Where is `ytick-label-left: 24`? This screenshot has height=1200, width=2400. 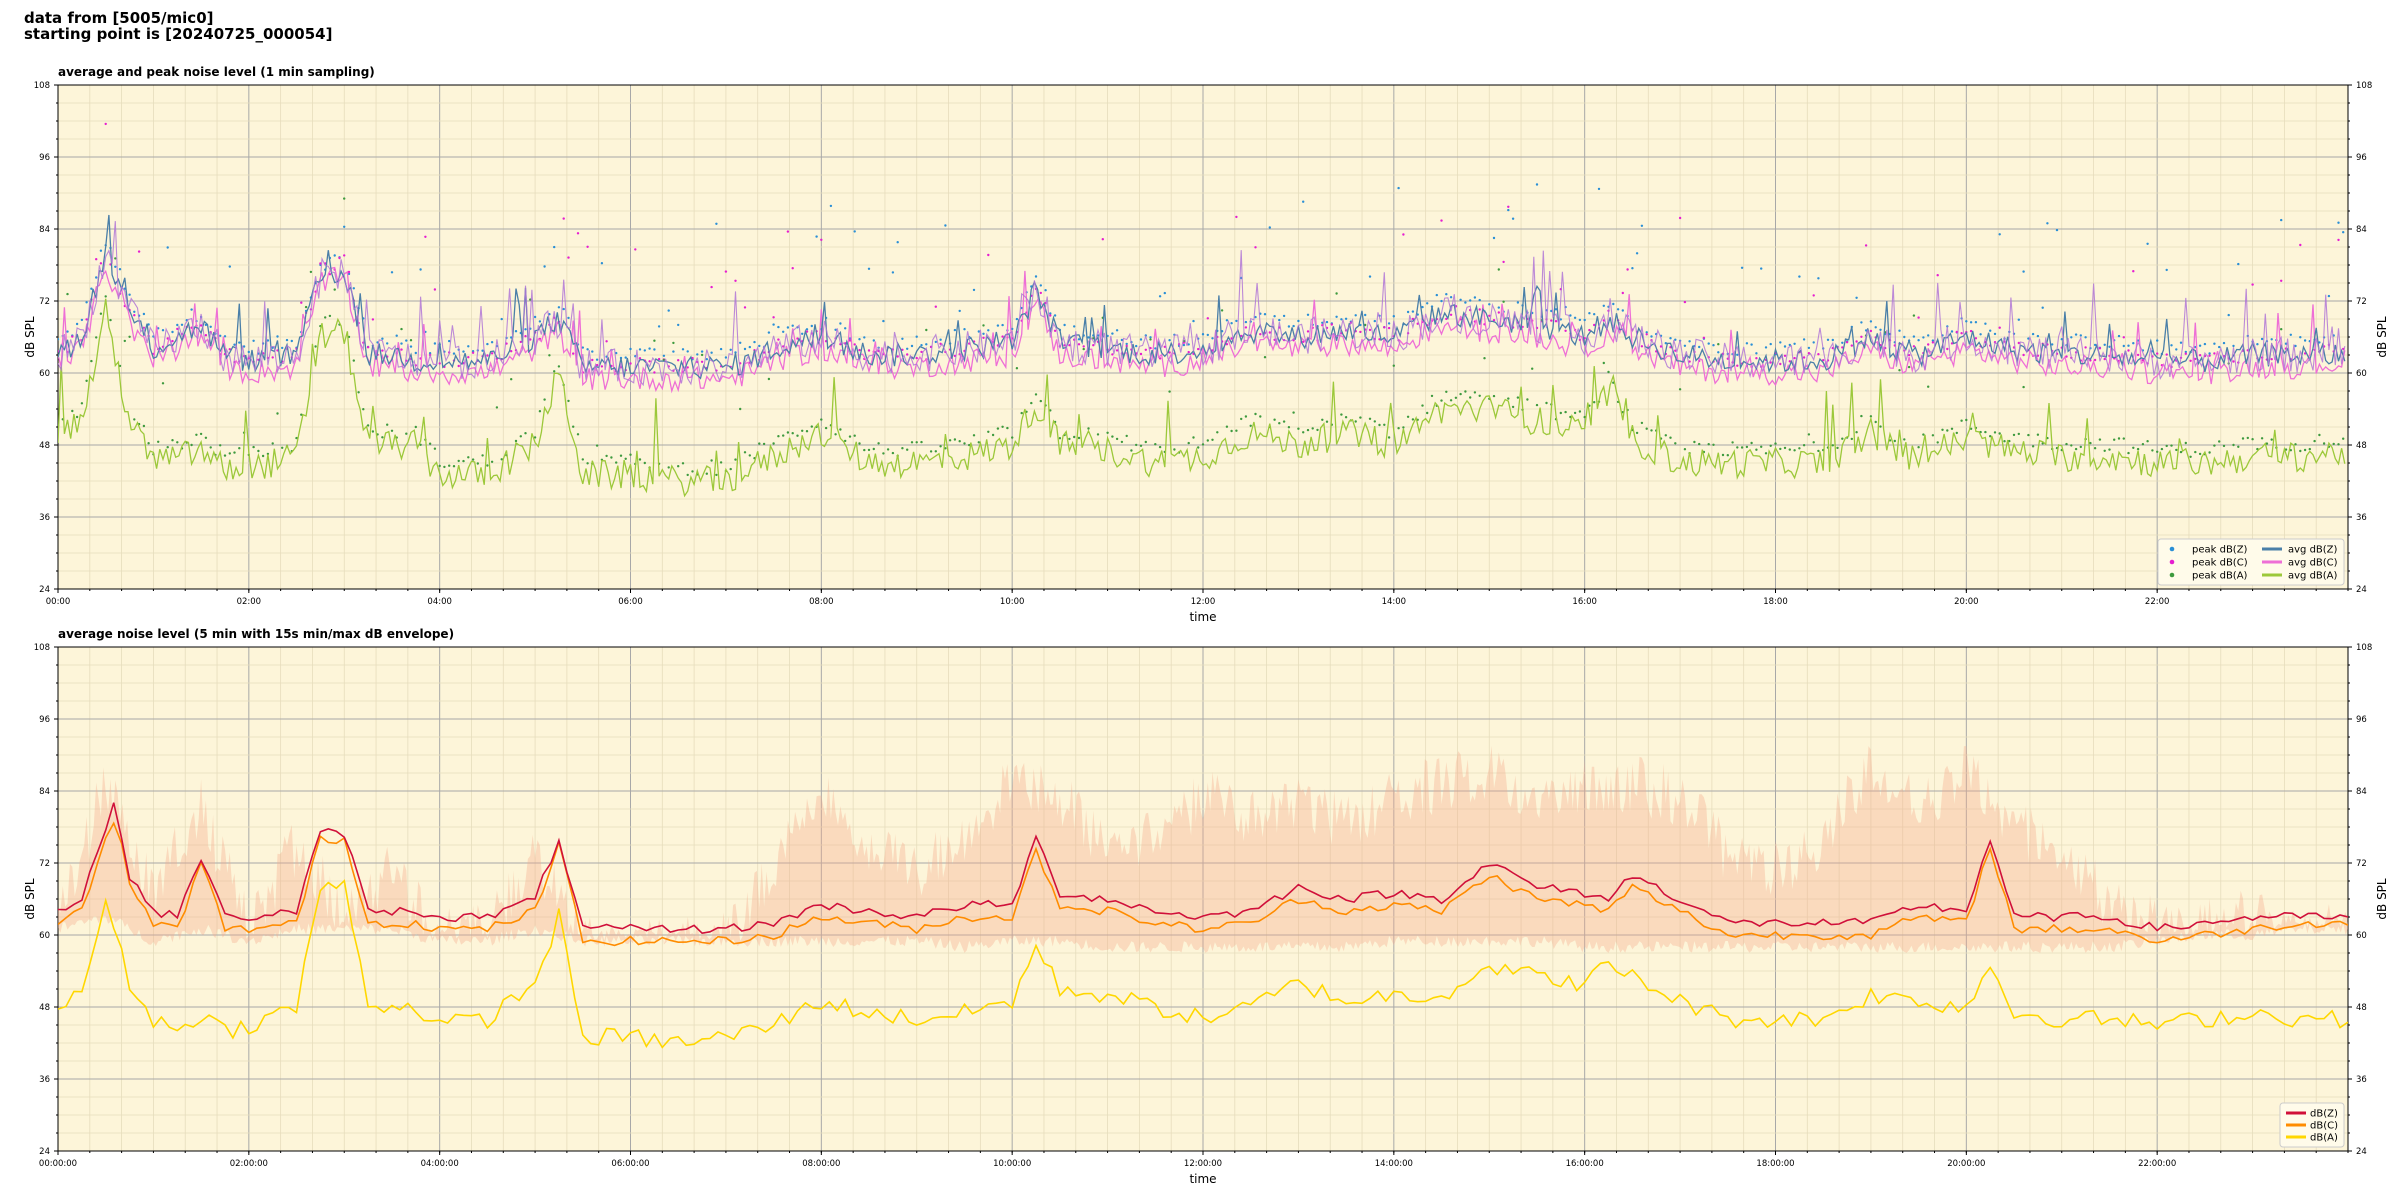 ytick-label-left: 24 is located at coordinates (44, 590).